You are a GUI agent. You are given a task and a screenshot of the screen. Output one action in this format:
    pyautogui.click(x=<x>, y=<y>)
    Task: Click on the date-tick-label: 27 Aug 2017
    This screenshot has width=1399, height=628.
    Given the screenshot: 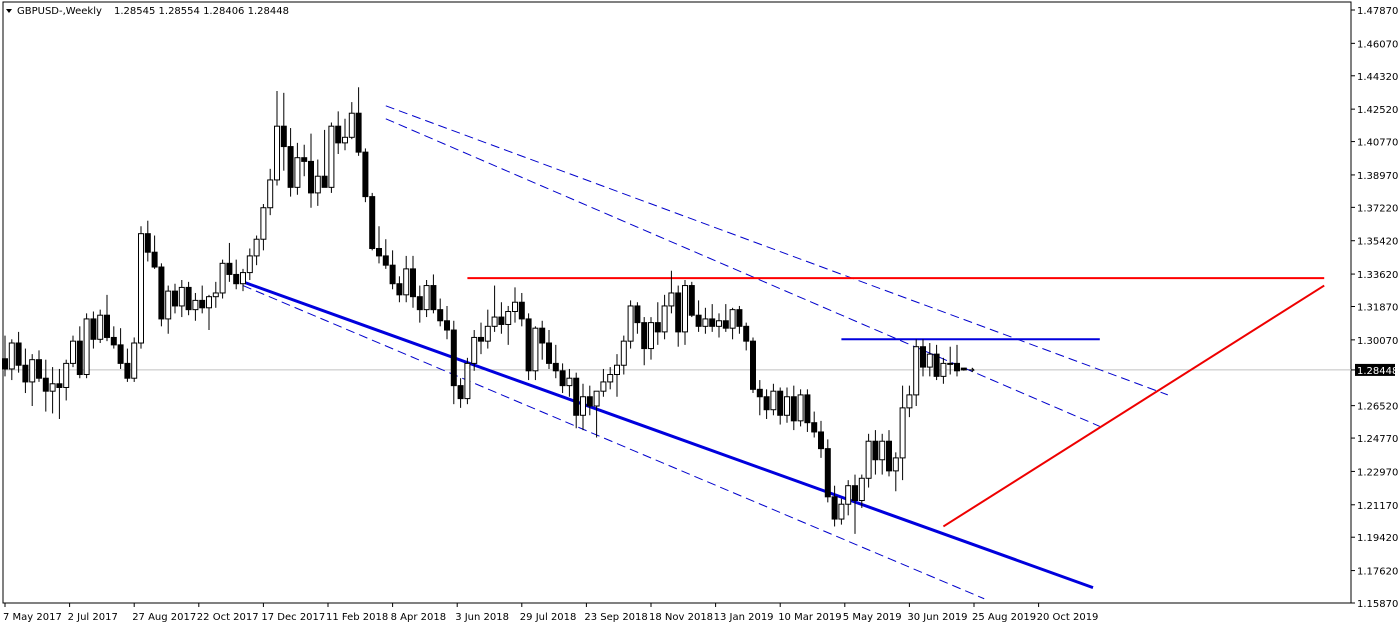 What is the action you would take?
    pyautogui.click(x=164, y=617)
    